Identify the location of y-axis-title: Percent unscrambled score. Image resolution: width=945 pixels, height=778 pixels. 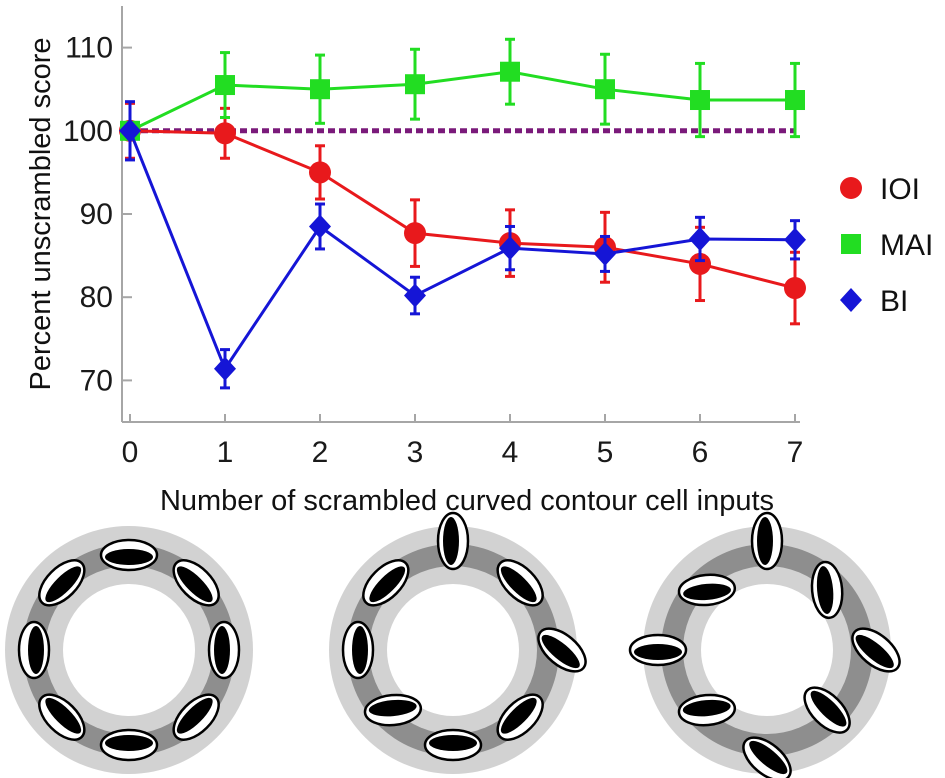
(41, 214).